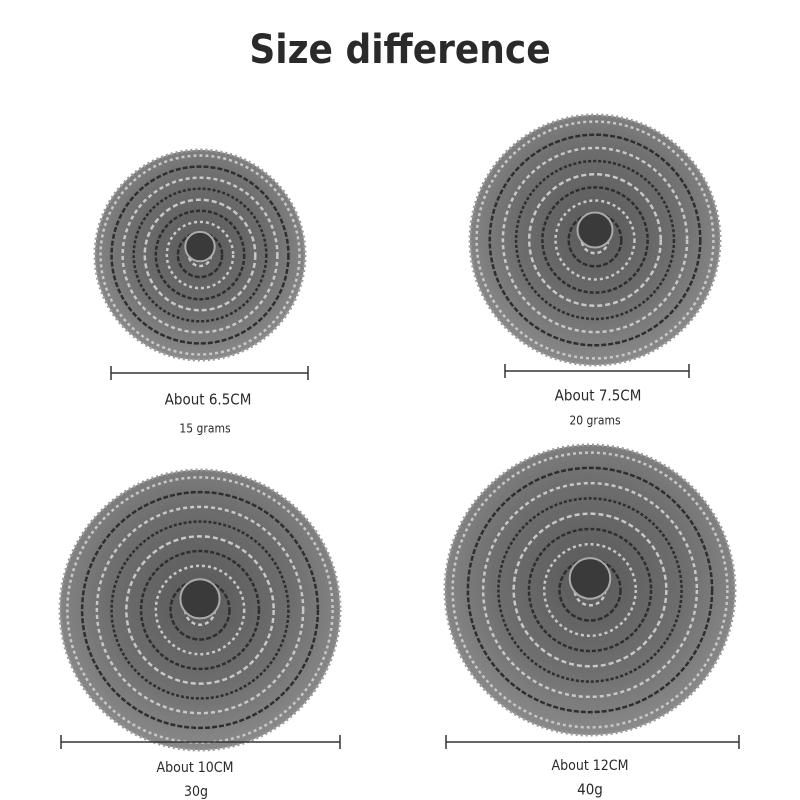 This screenshot has height=800, width=800. I want to click on weight-label: 40g, so click(590, 790).